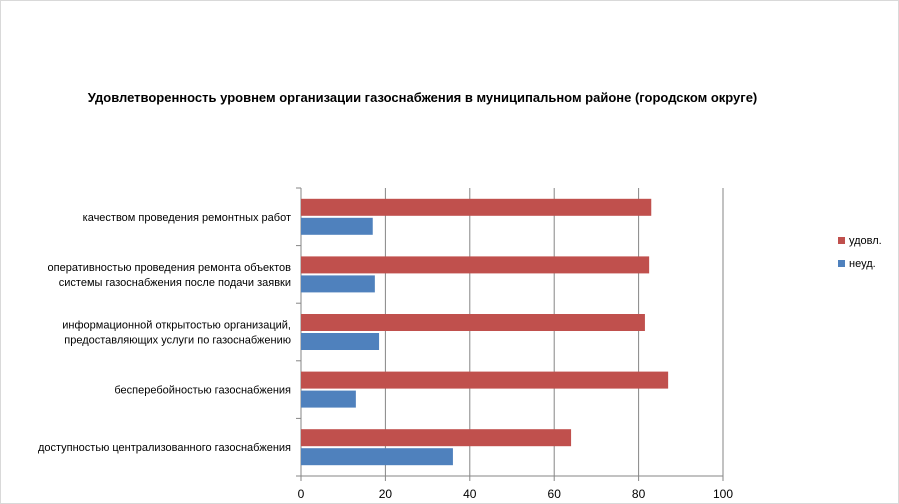 This screenshot has width=899, height=504. What do you see at coordinates (301, 494) in the screenshot?
I see `x-tick-label: 0` at bounding box center [301, 494].